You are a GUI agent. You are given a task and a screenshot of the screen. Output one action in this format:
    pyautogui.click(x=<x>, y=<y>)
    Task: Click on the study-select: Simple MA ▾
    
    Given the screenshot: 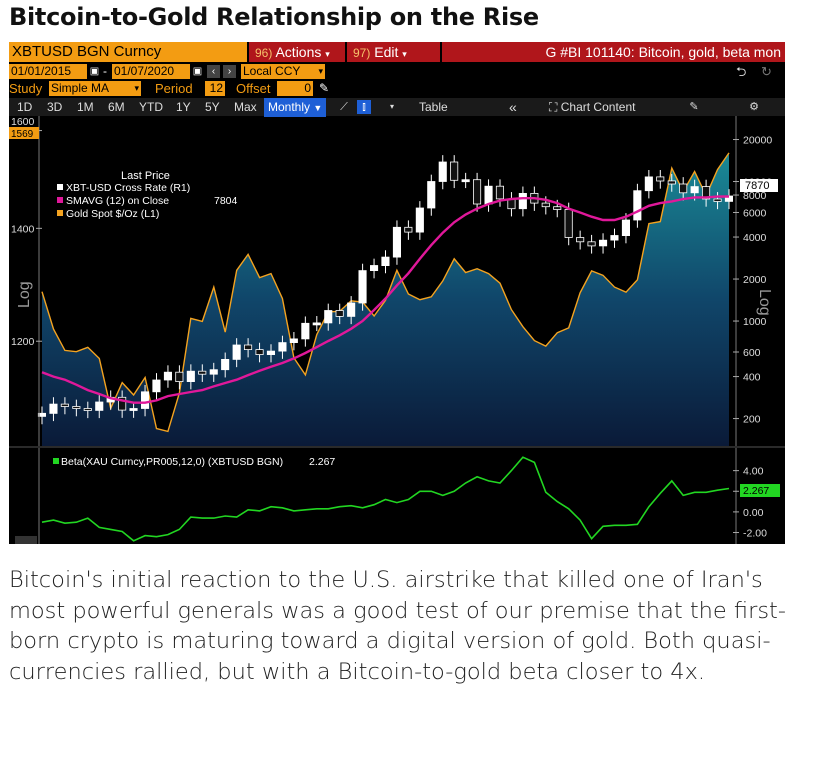 What is the action you would take?
    pyautogui.click(x=95, y=88)
    